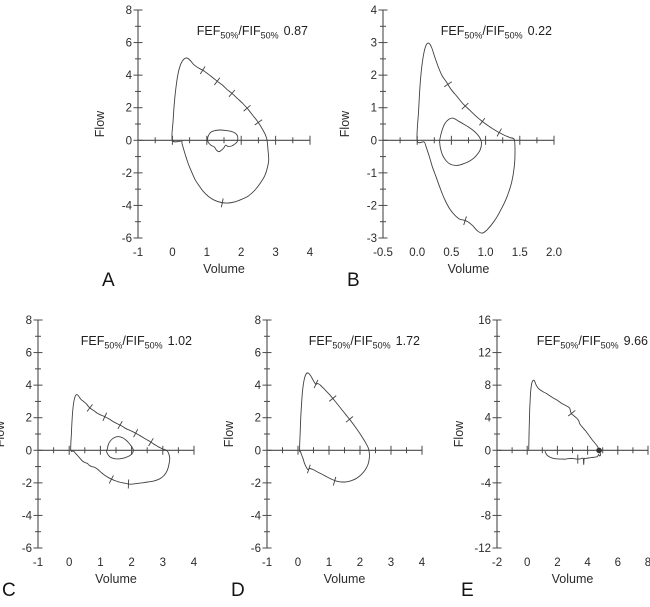  What do you see at coordinates (99, 450) in the screenshot?
I see `flow-volume-chart-C: -1 0 1 2 3 4 -6 -4 -2 0 2 4 6 8 Volume Flow` at bounding box center [99, 450].